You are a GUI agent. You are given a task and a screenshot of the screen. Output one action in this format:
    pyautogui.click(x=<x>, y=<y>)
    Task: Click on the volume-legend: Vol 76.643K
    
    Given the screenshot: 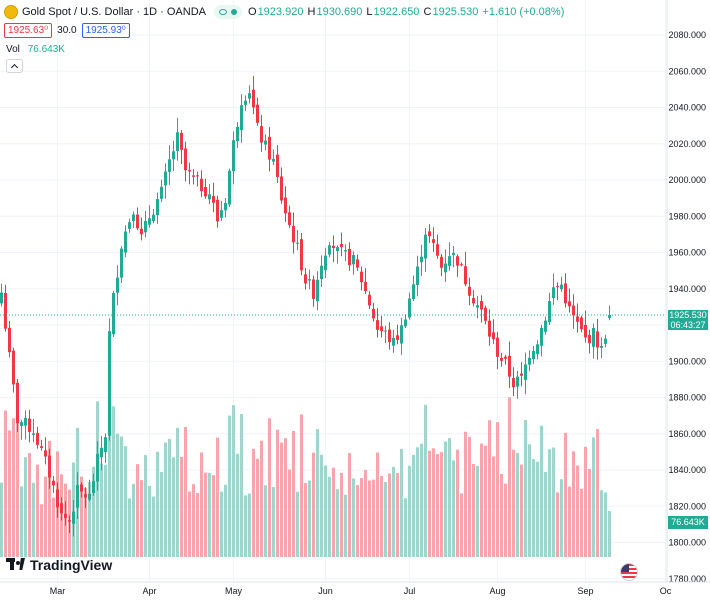 What is the action you would take?
    pyautogui.click(x=35, y=49)
    